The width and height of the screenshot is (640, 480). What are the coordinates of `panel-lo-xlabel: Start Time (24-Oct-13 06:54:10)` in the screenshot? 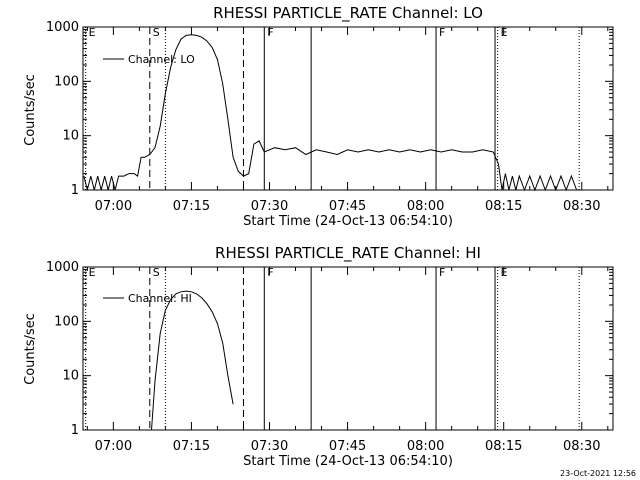 It's located at (348, 221).